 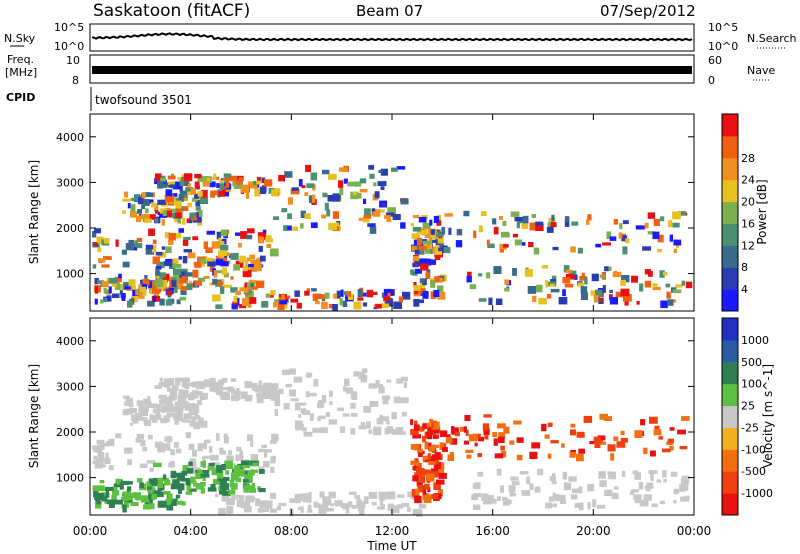 I want to click on y-tick-label: 1000, so click(x=70, y=274).